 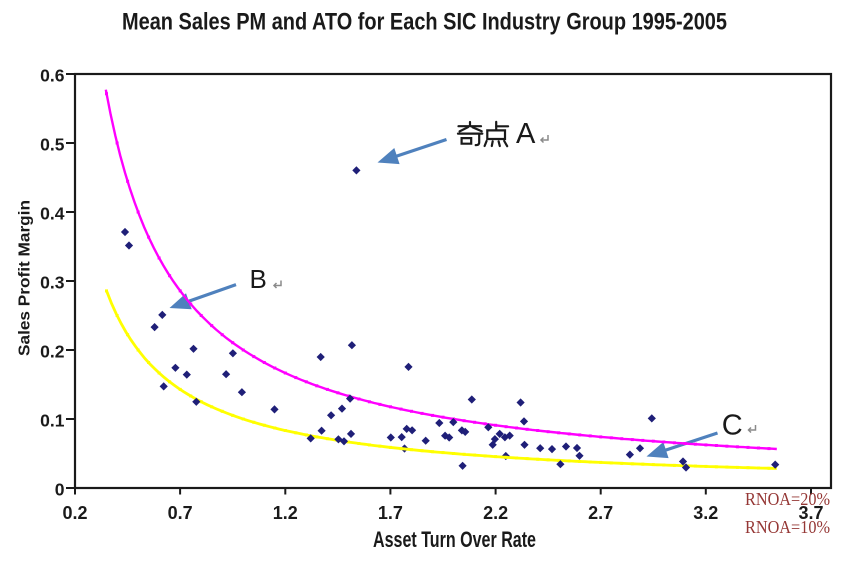 What do you see at coordinates (60, 490) in the screenshot?
I see `svg-text: 0` at bounding box center [60, 490].